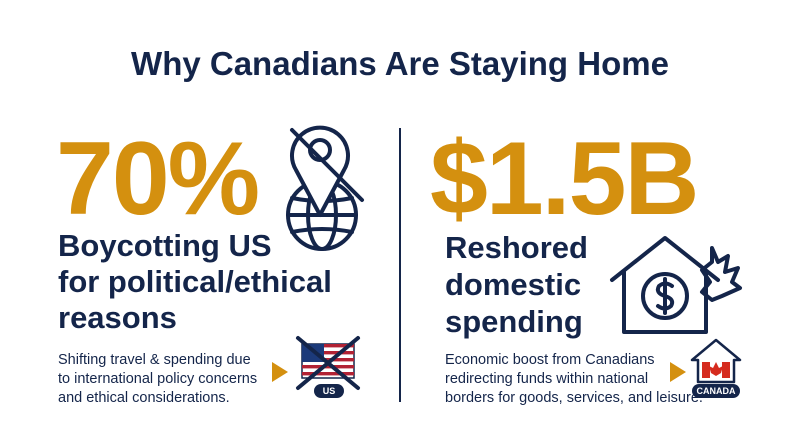  What do you see at coordinates (328, 367) in the screenshot?
I see `us-flag-icon` at bounding box center [328, 367].